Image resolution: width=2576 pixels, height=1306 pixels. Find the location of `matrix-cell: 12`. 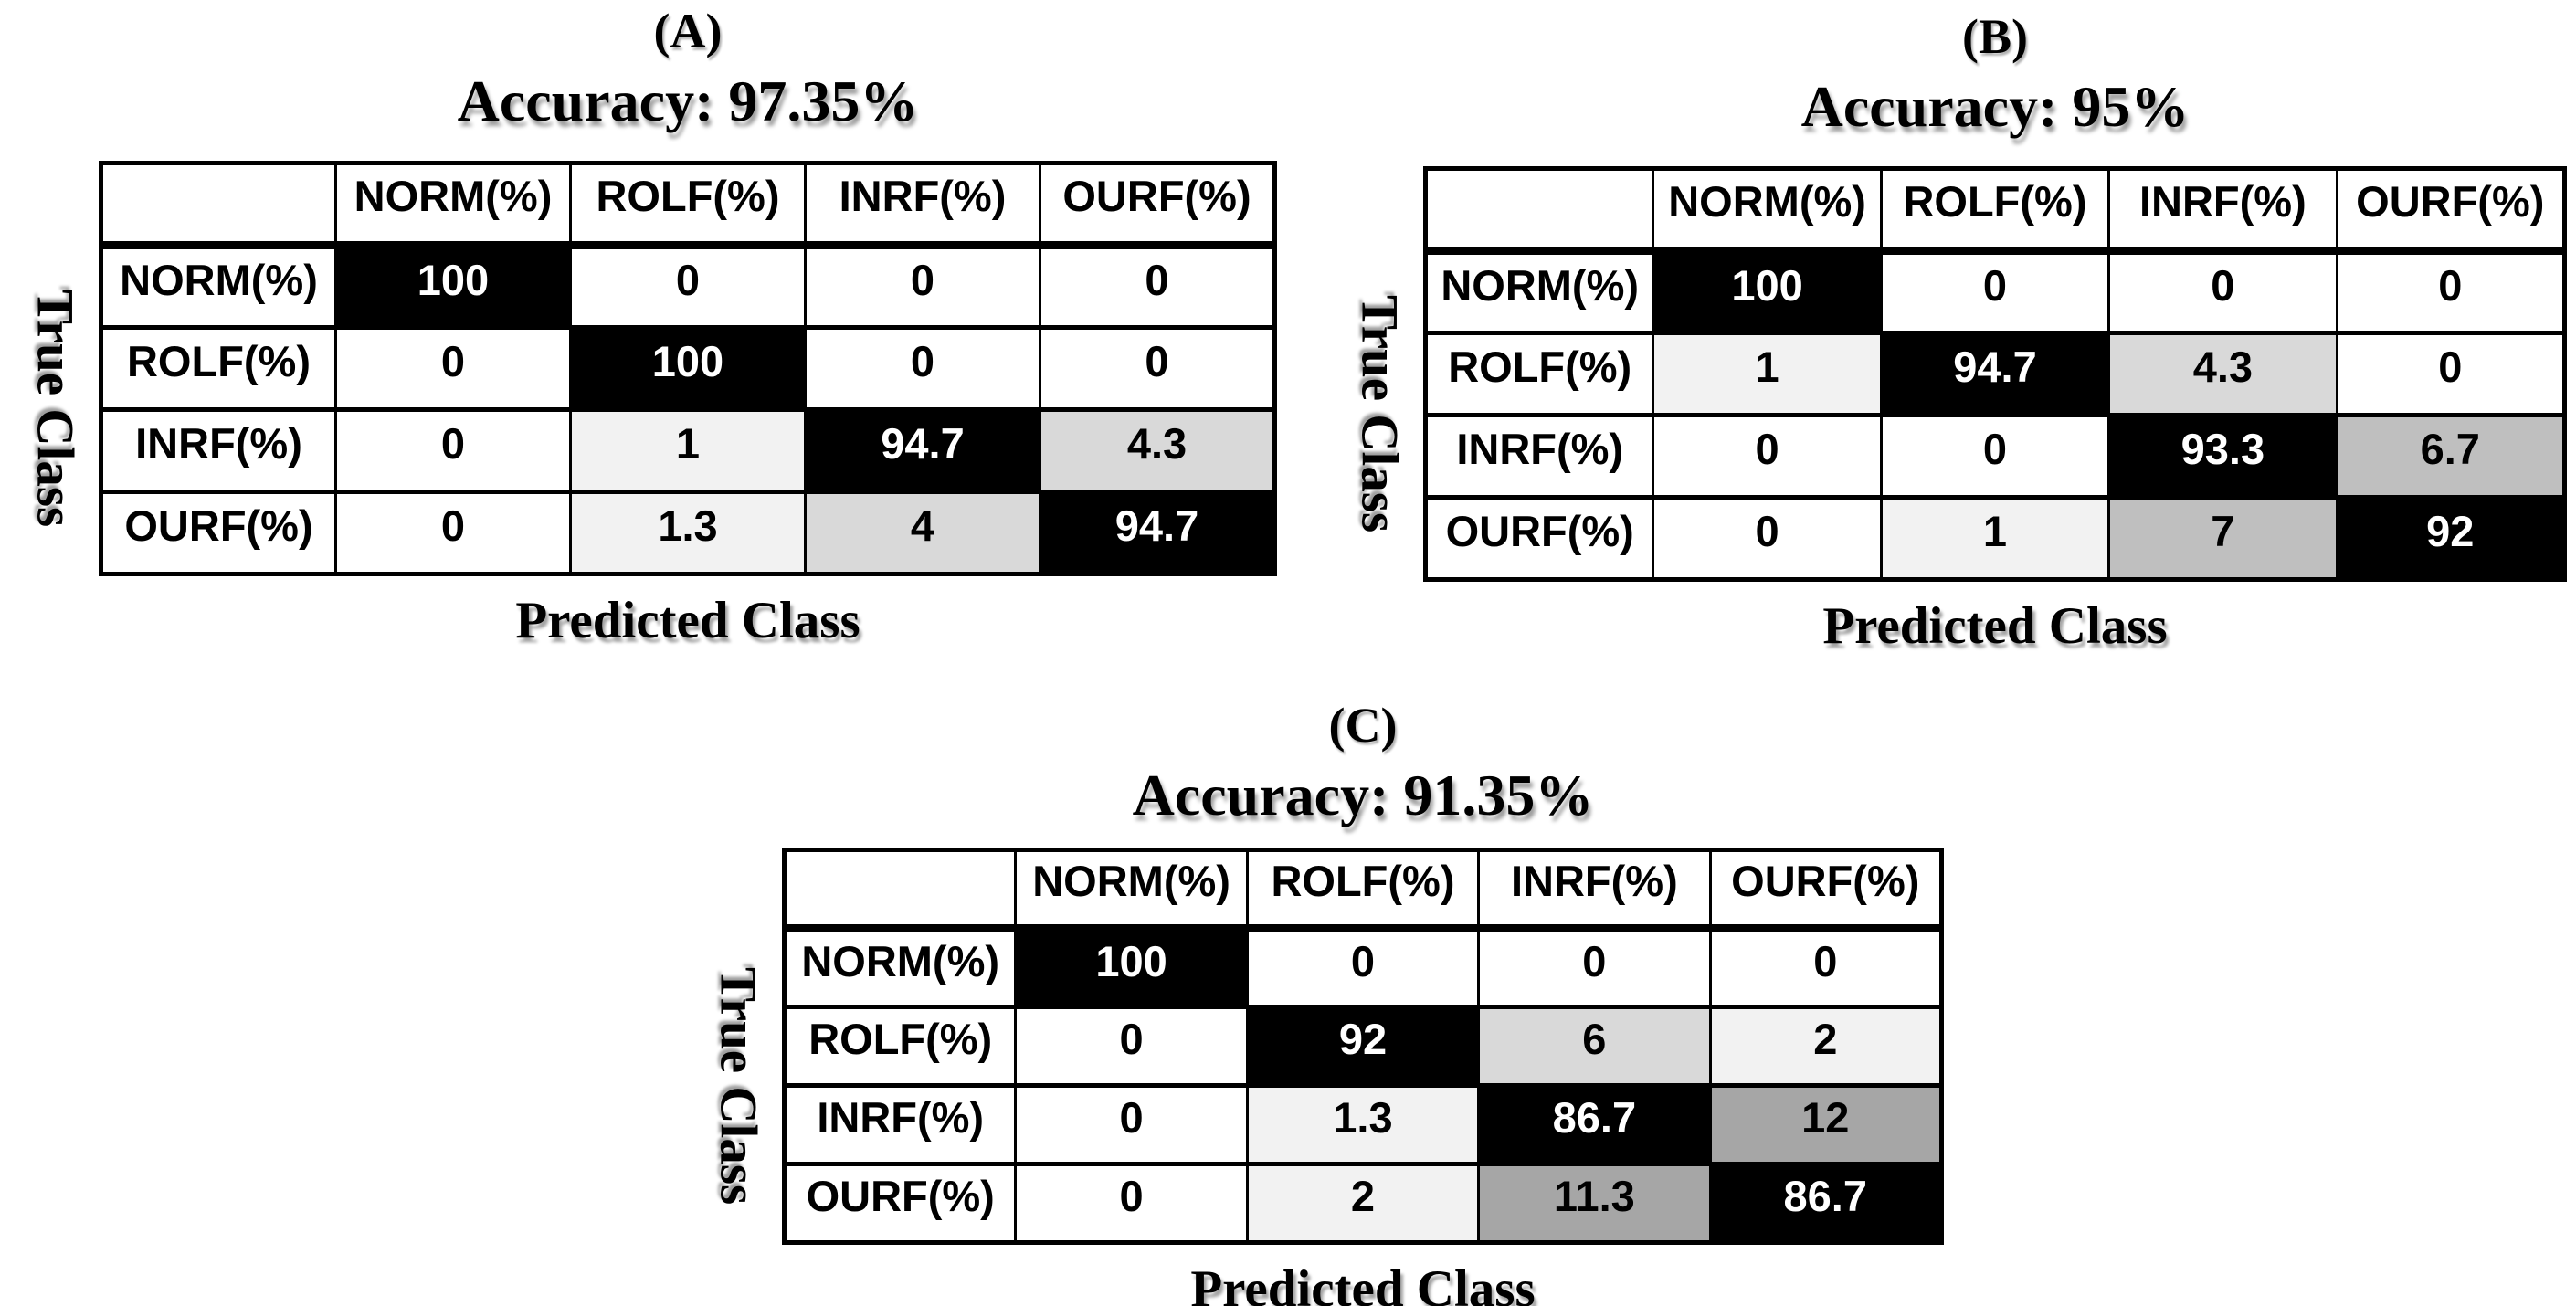

matrix-cell: 12 is located at coordinates (1826, 1124).